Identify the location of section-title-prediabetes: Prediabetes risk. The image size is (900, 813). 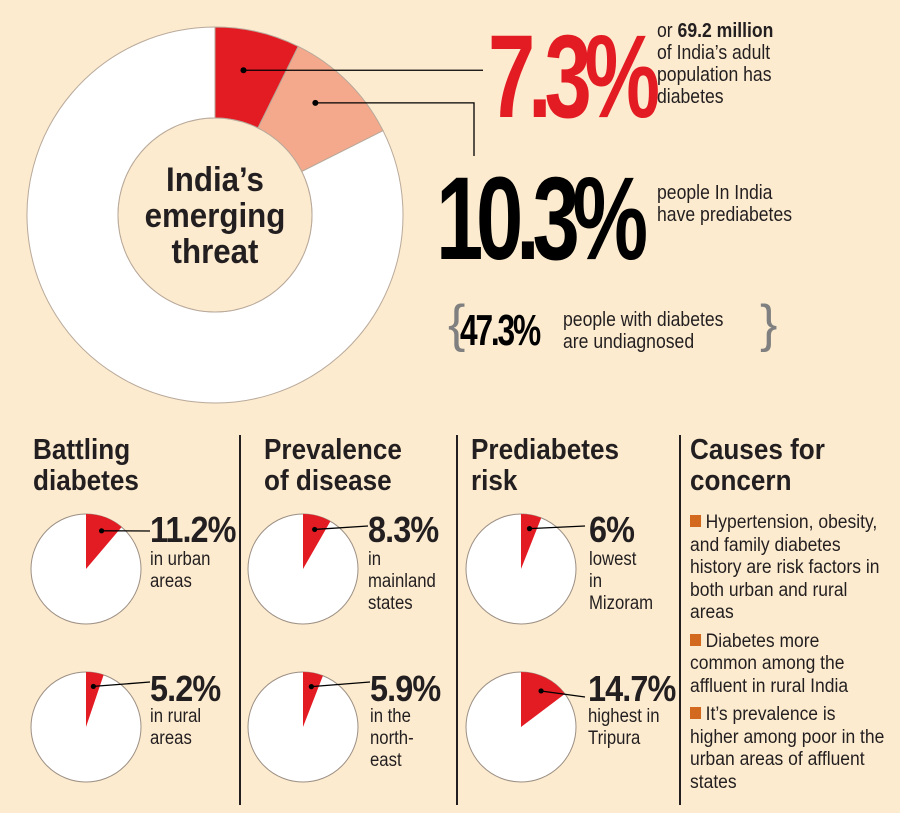
(545, 466).